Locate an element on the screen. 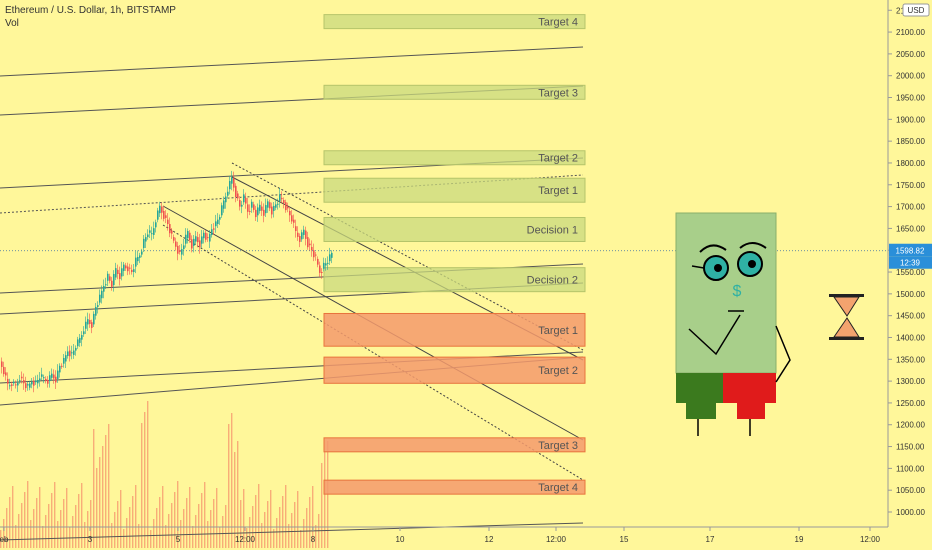  hourglass-icon is located at coordinates (846, 306).